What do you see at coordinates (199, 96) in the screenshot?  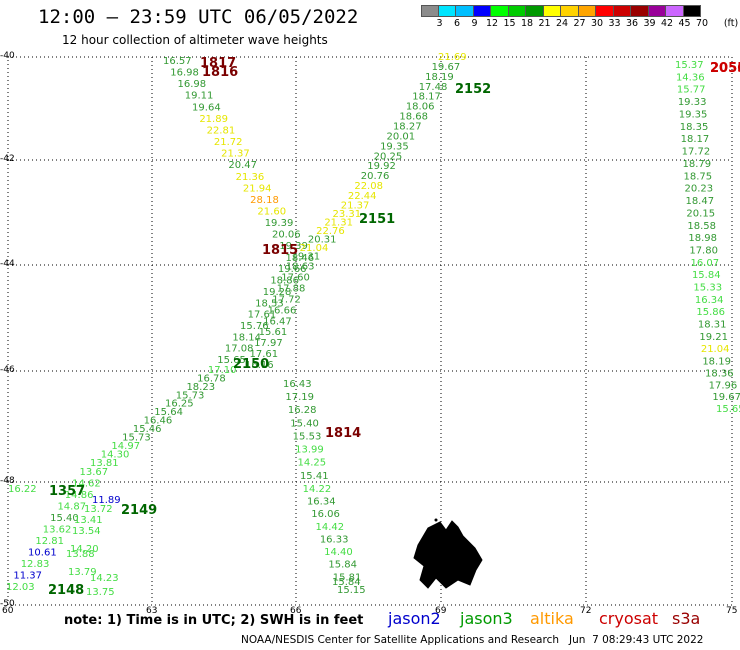 I see `swh-value-label: 19.11` at bounding box center [199, 96].